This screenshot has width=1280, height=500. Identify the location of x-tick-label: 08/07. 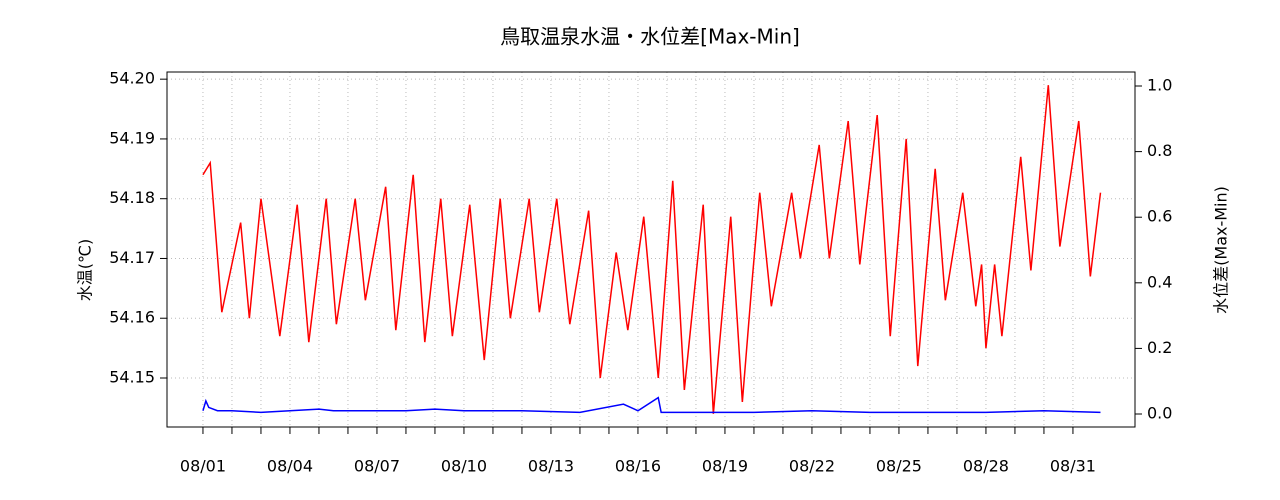
(377, 466).